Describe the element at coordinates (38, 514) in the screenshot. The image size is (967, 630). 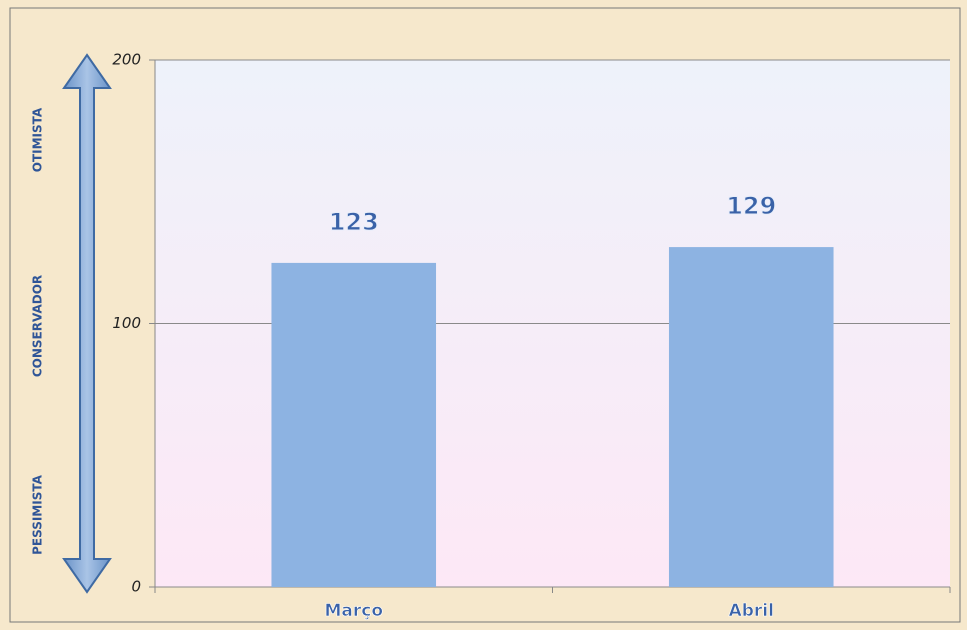
I see `scale-label: PESSIMISTA` at that location.